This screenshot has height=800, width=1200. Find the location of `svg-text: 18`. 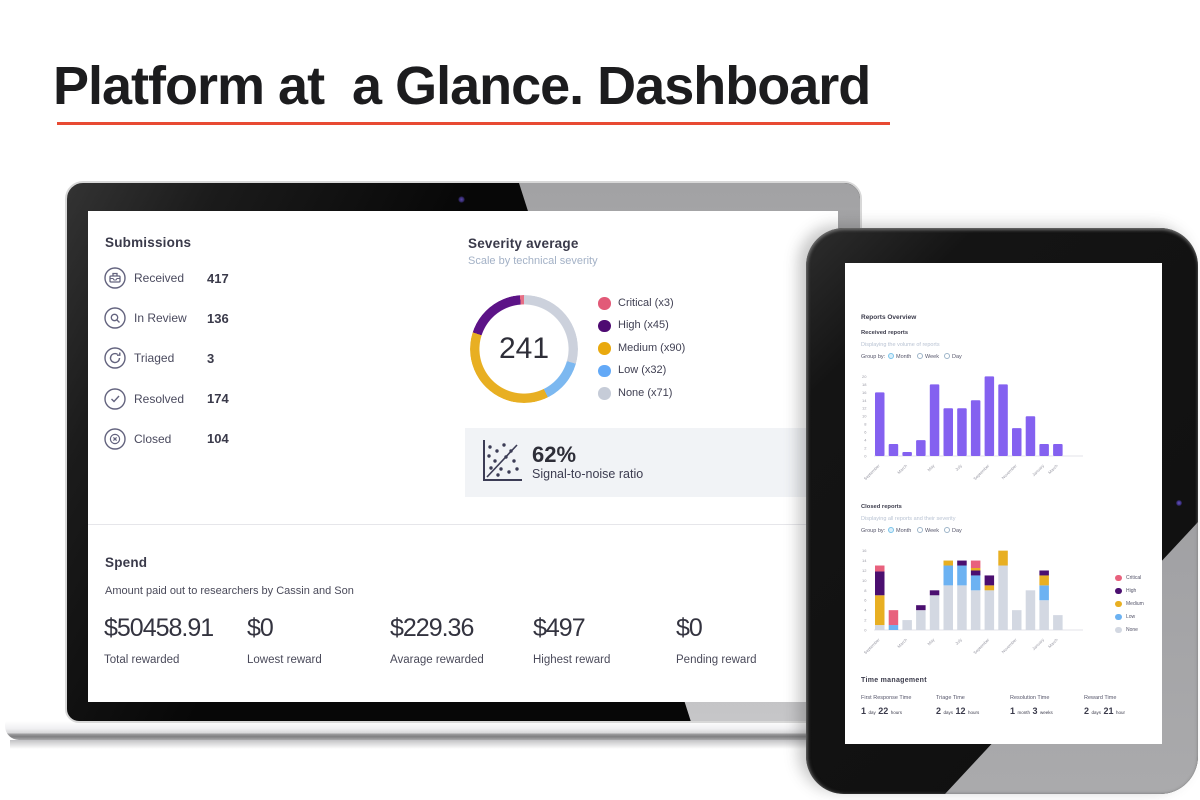

svg-text: 18 is located at coordinates (864, 384).